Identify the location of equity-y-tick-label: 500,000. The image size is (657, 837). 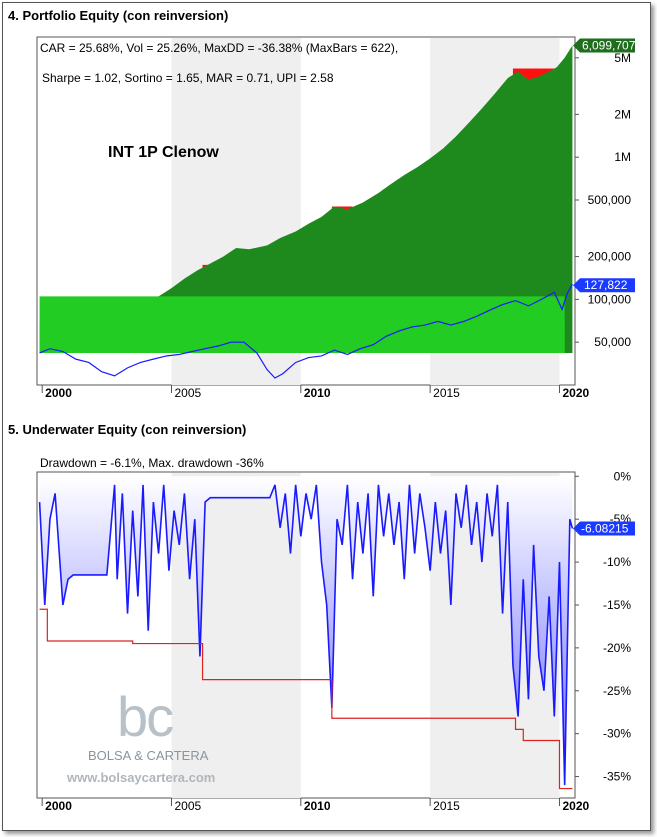
(610, 200).